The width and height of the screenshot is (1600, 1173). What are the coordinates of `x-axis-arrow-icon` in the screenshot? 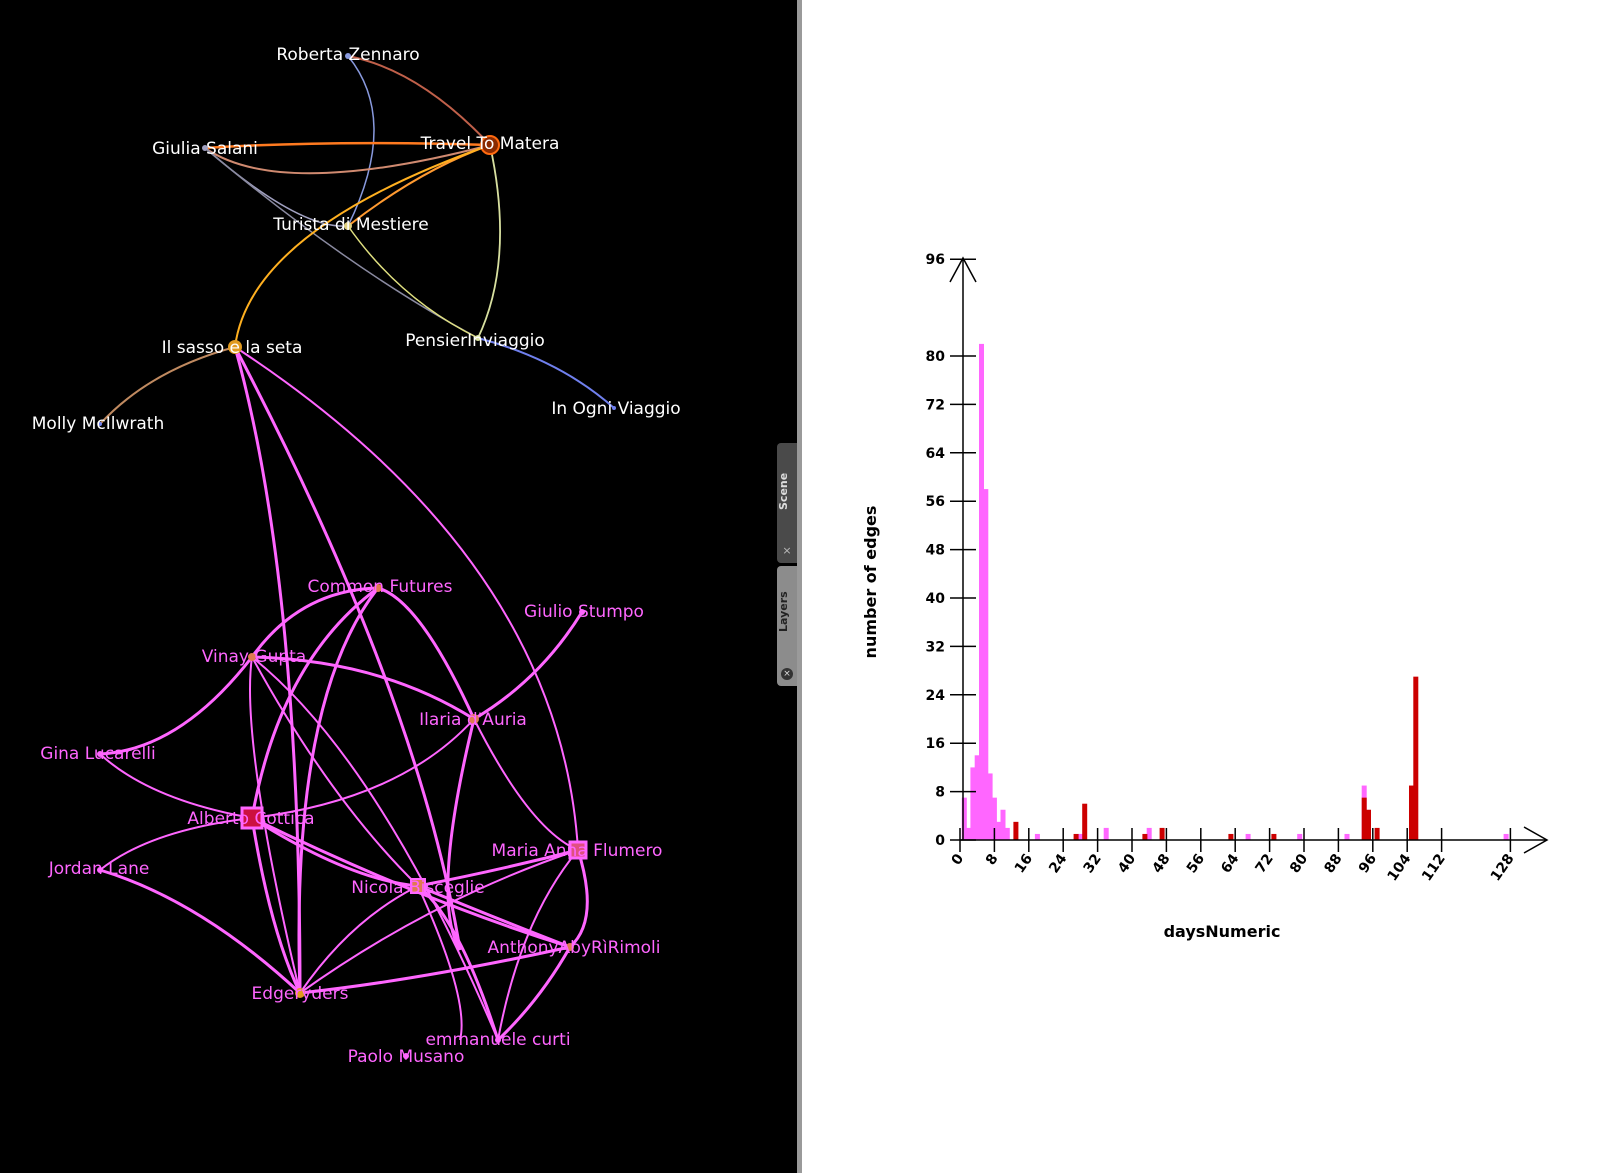 It's located at (1536, 840).